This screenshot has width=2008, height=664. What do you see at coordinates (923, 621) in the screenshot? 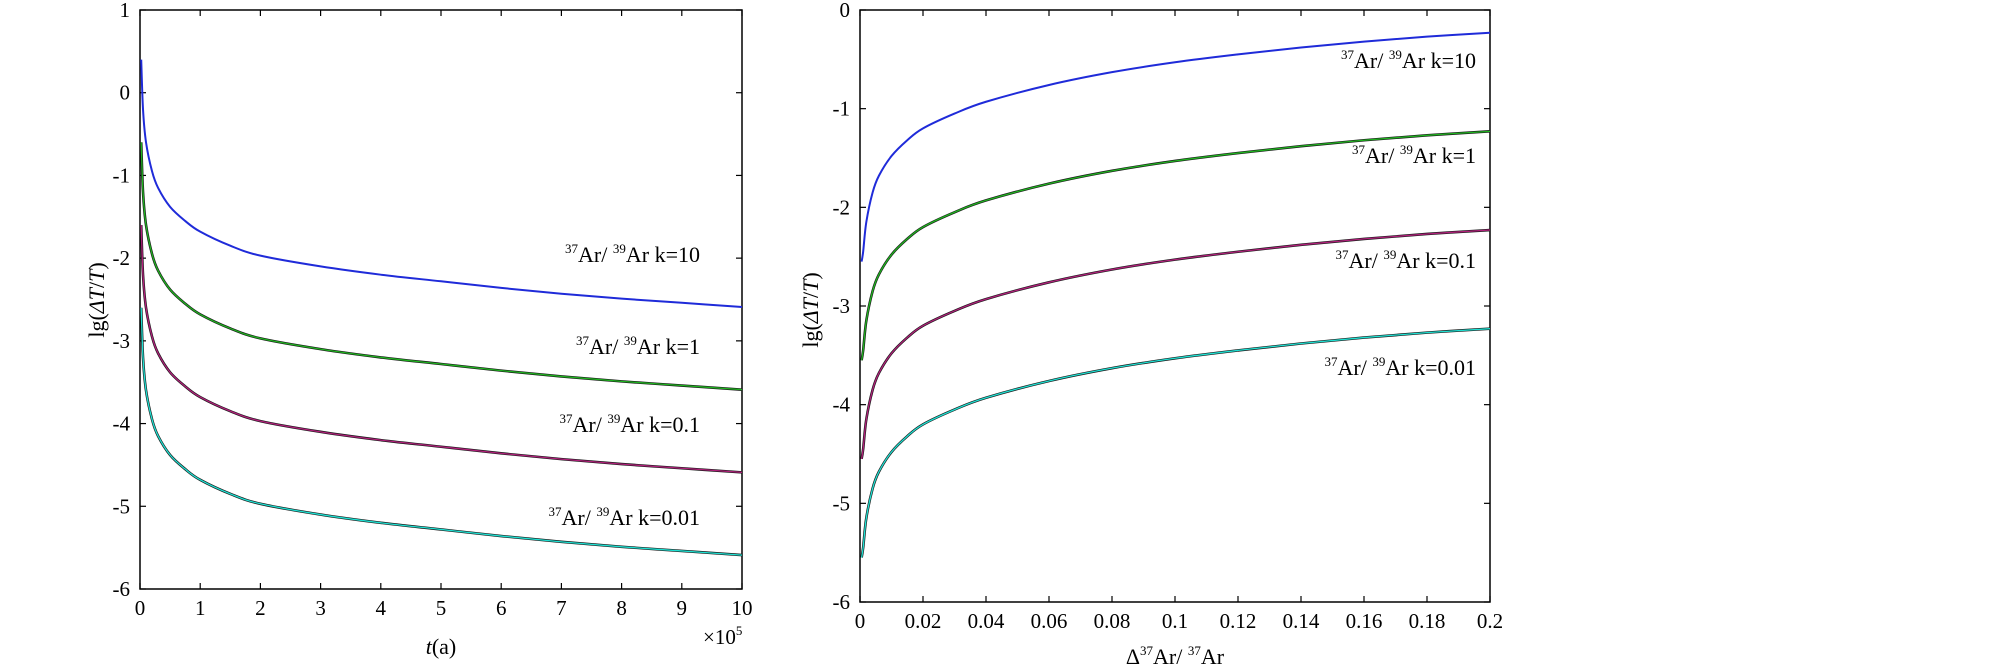
I see `x-tick-label: 0.02` at bounding box center [923, 621].